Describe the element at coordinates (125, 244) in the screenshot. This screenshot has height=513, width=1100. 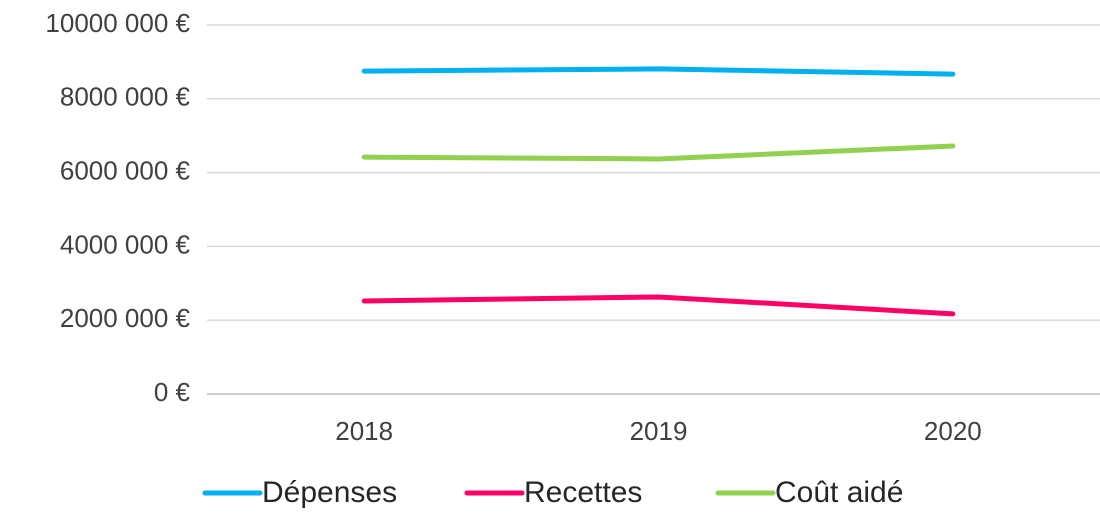
I see `y-tick-label: 4000 000 €` at that location.